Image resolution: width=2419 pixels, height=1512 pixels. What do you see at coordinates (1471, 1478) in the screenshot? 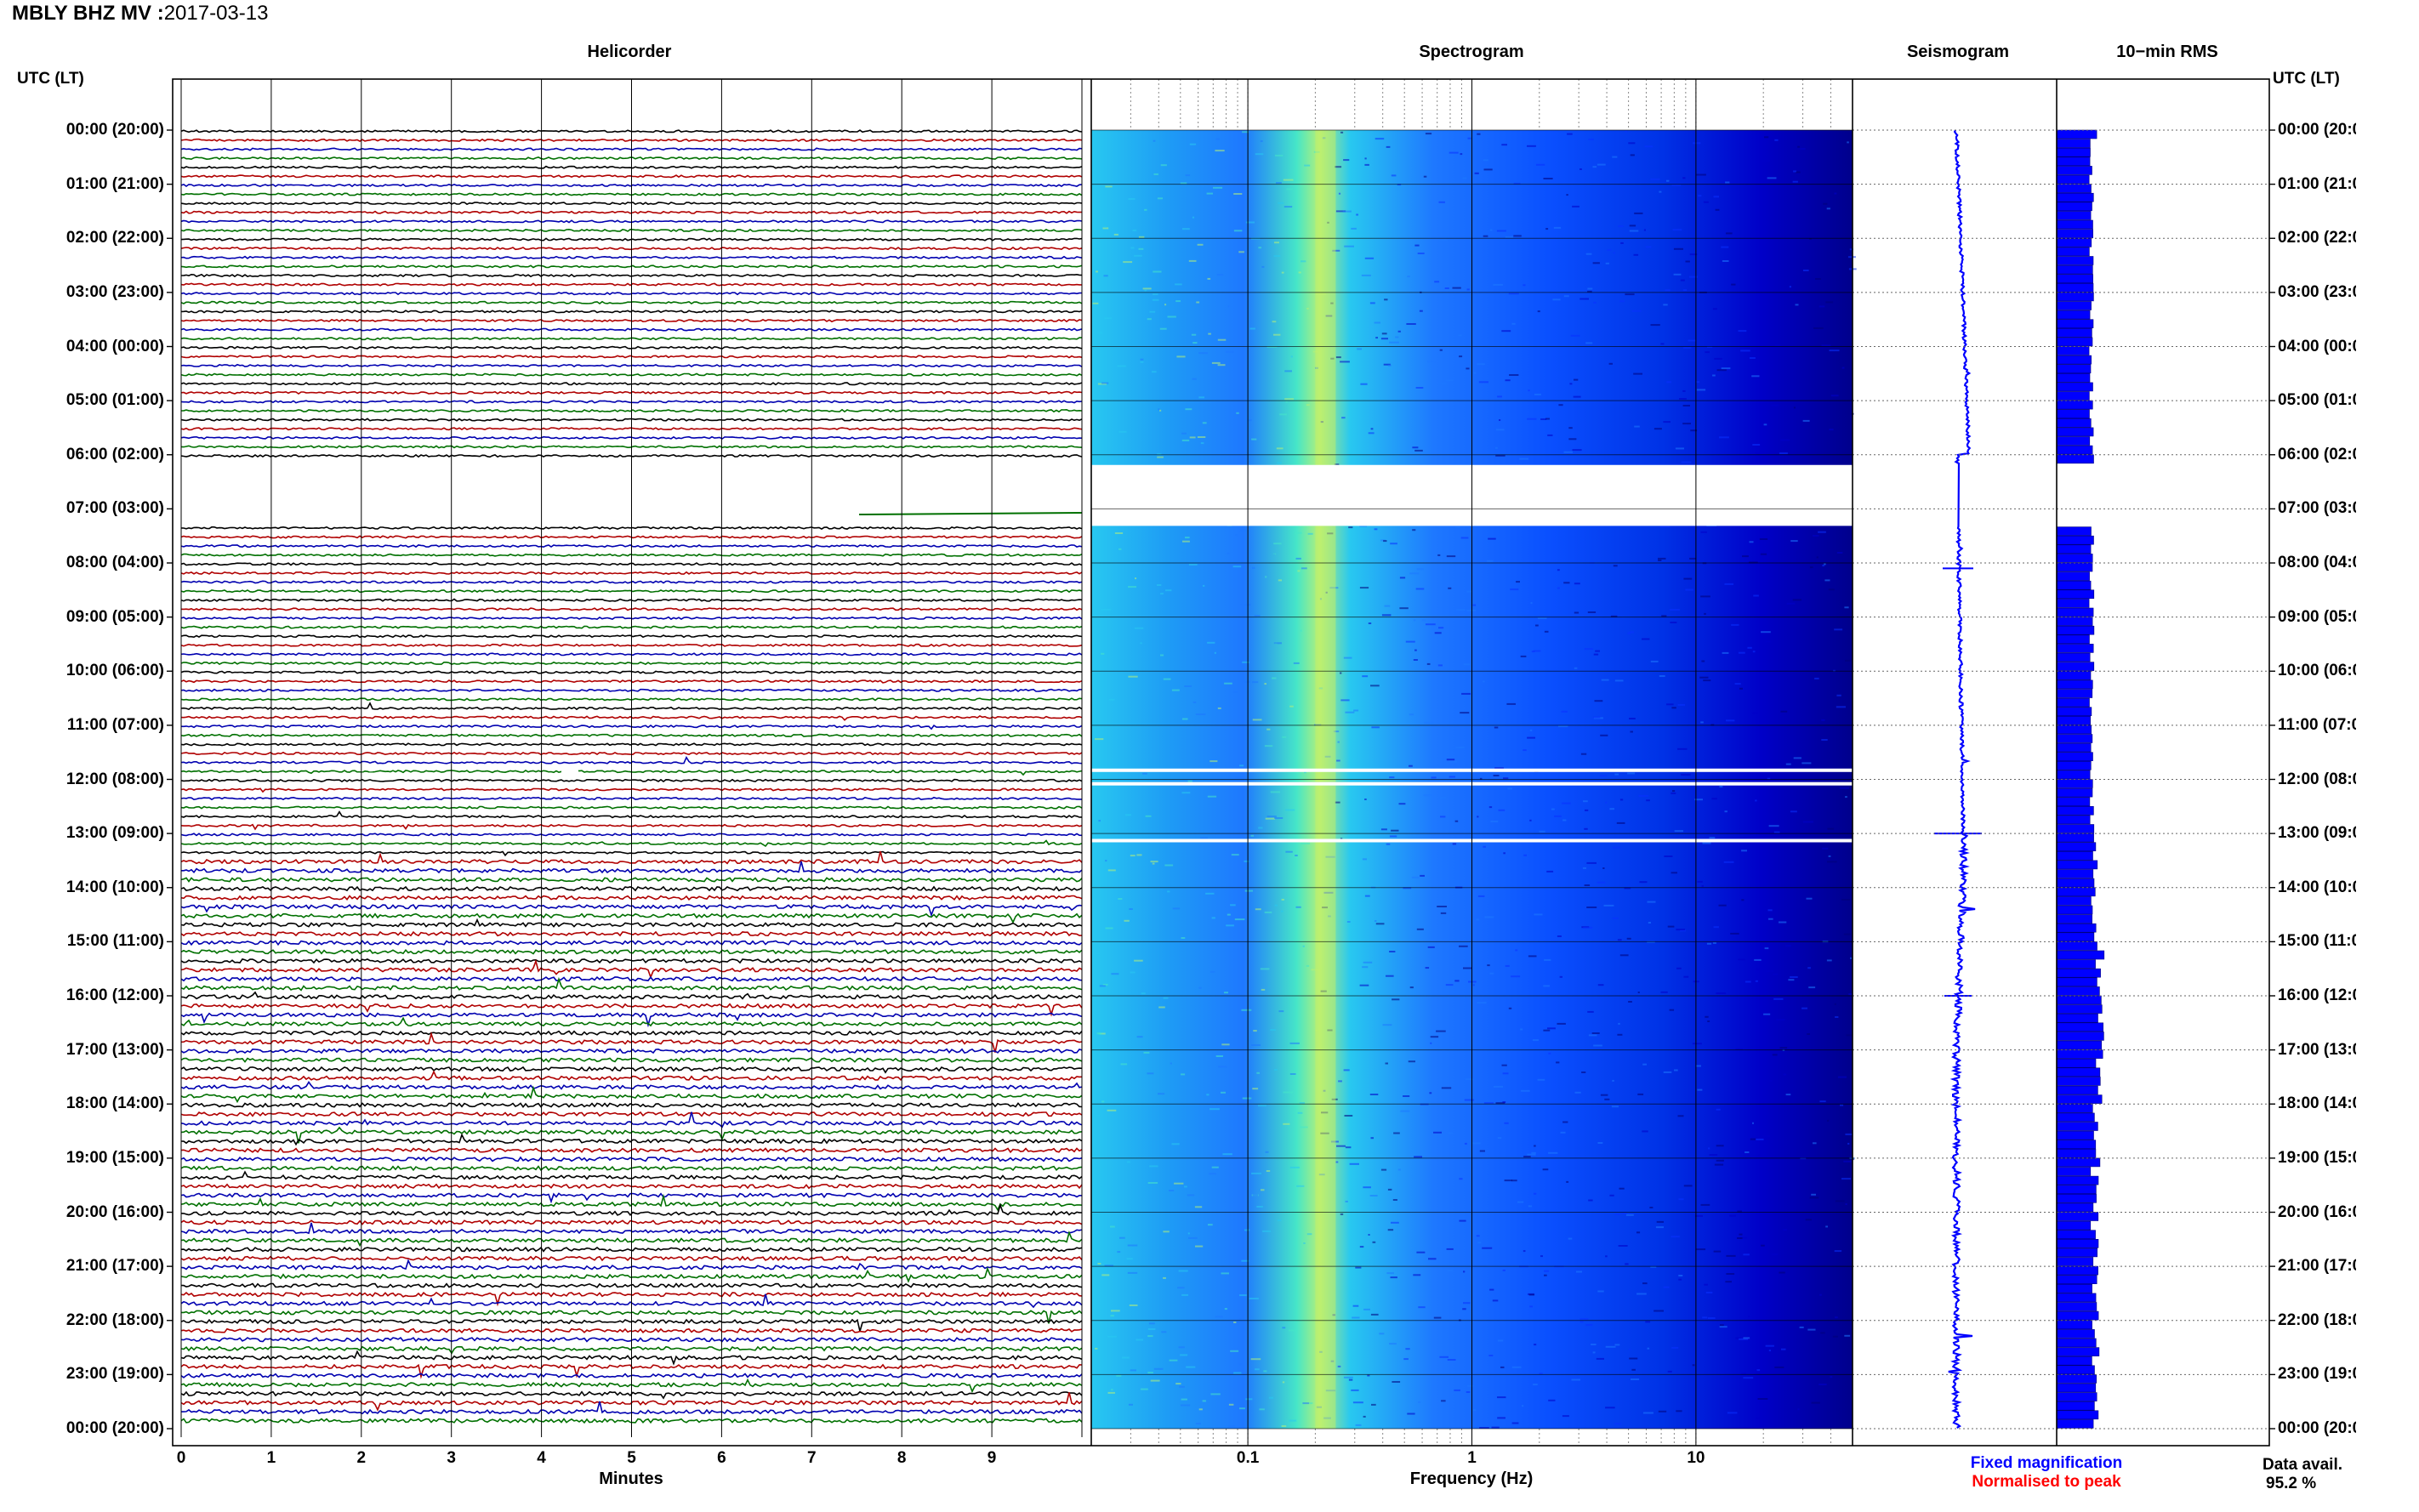
I see `frequency-axis-label: Frequency (Hz)` at bounding box center [1471, 1478].